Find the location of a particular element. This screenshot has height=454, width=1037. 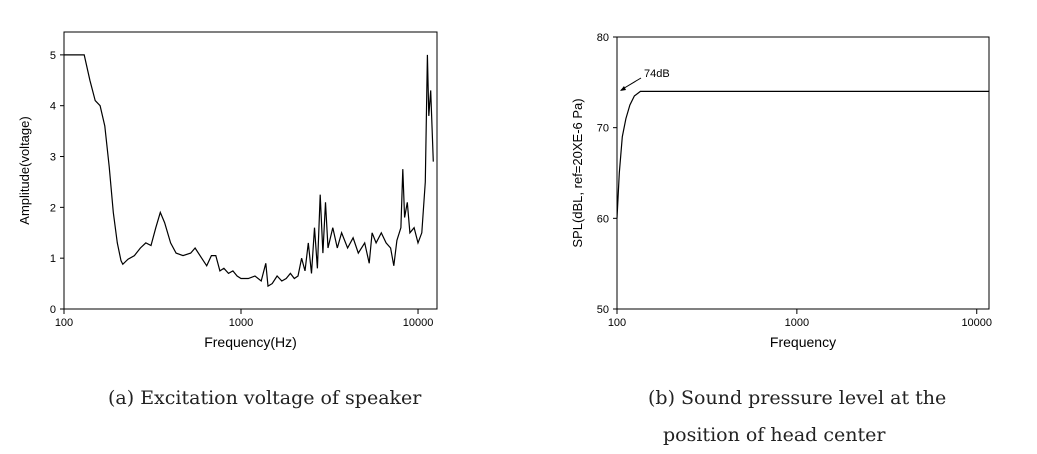

y-tick-label: 50 is located at coordinates (603, 310).